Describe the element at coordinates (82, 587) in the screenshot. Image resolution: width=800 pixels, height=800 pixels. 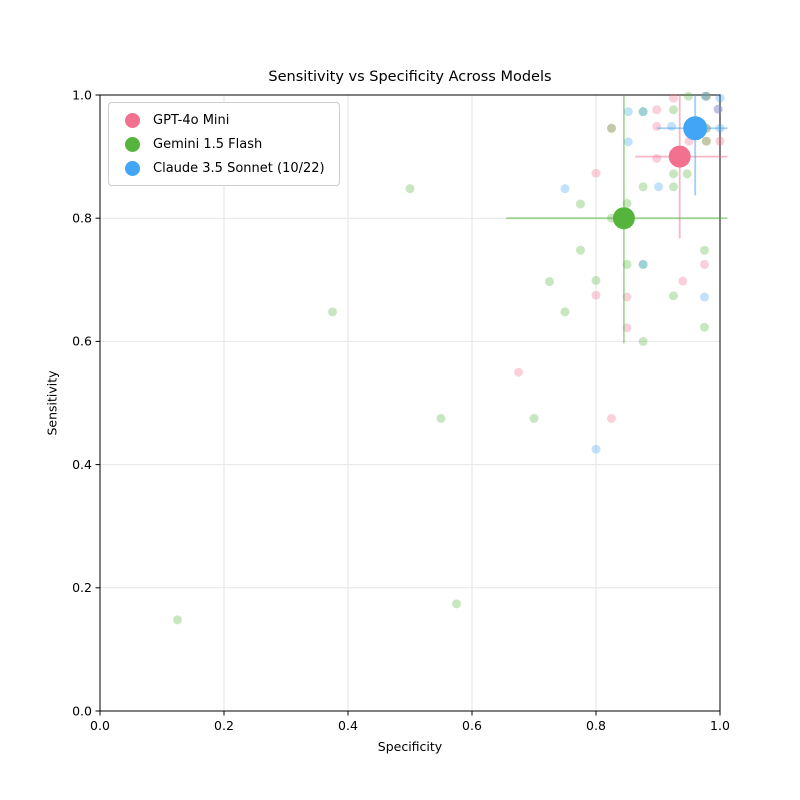
I see `y-tick-label: 0.2` at that location.